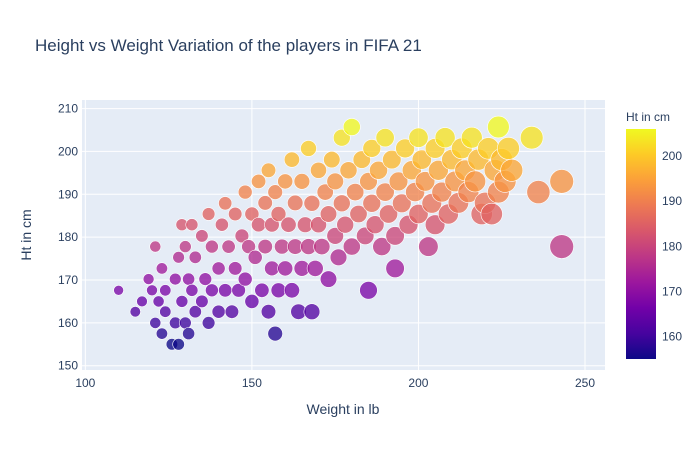 The height and width of the screenshot is (455, 700). I want to click on y-tick-label: 210, so click(68, 109).